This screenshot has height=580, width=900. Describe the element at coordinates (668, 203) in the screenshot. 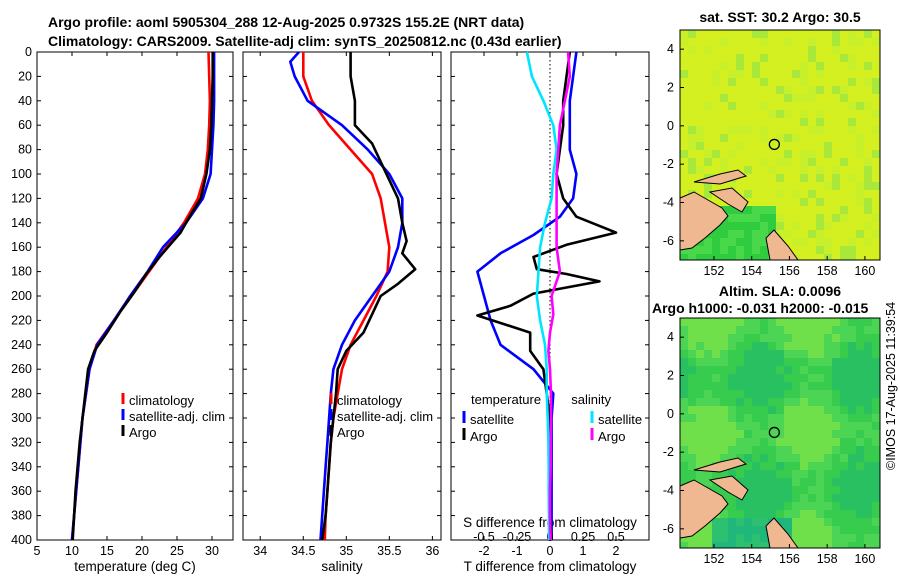

I see `sst-map-ytick-label: -4` at that location.